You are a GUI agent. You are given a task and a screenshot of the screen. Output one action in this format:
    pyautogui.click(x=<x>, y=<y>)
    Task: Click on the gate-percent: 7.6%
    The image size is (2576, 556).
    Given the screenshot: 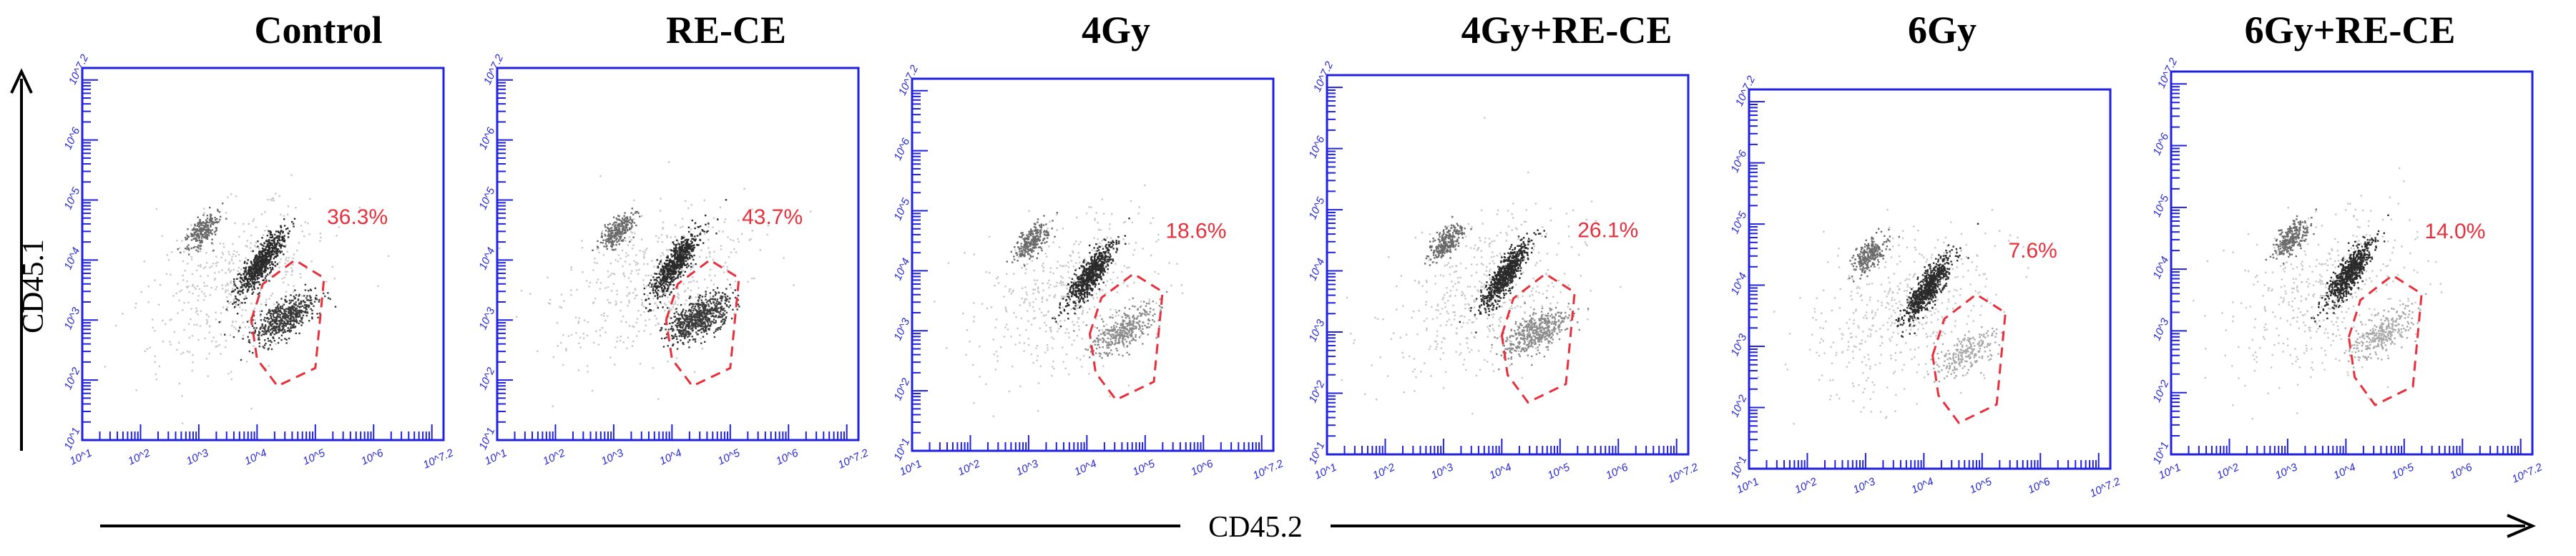 What is the action you would take?
    pyautogui.click(x=2032, y=251)
    